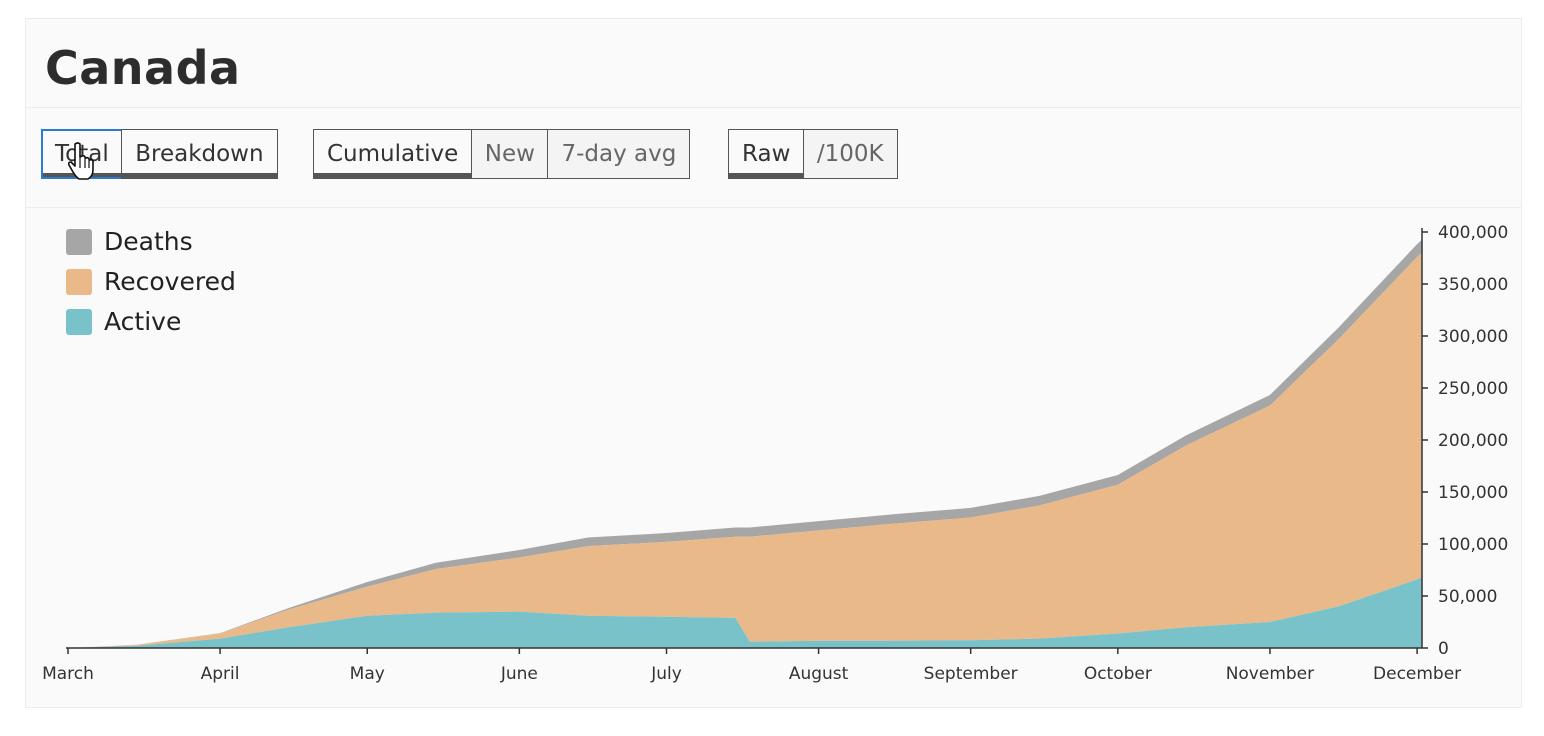 This screenshot has width=1544, height=736. What do you see at coordinates (199, 154) in the screenshot?
I see `breakdown-button: Breakdown` at bounding box center [199, 154].